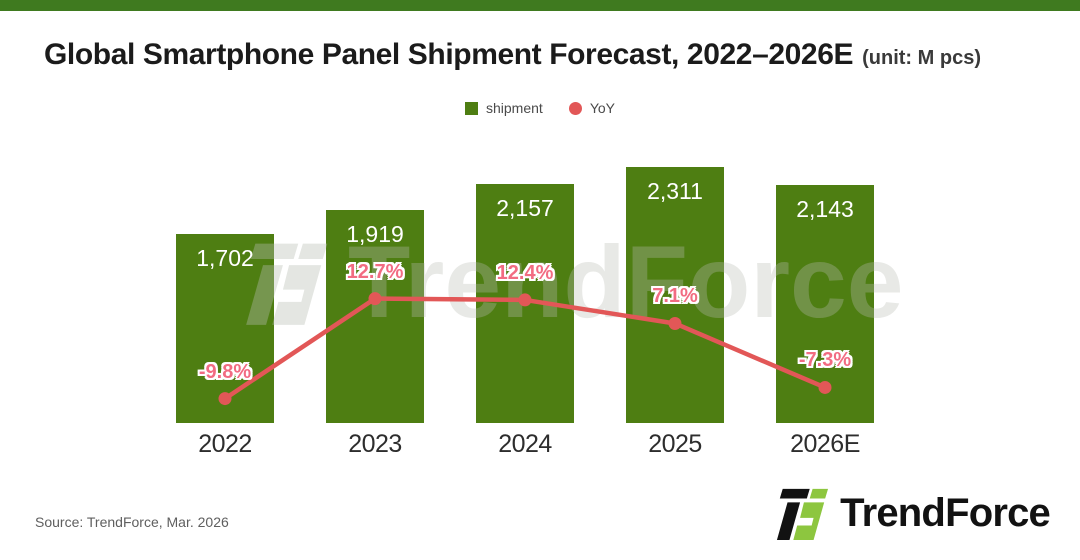 Image resolution: width=1080 pixels, height=560 pixels. I want to click on x-axis-label-2022: 2022, so click(225, 444).